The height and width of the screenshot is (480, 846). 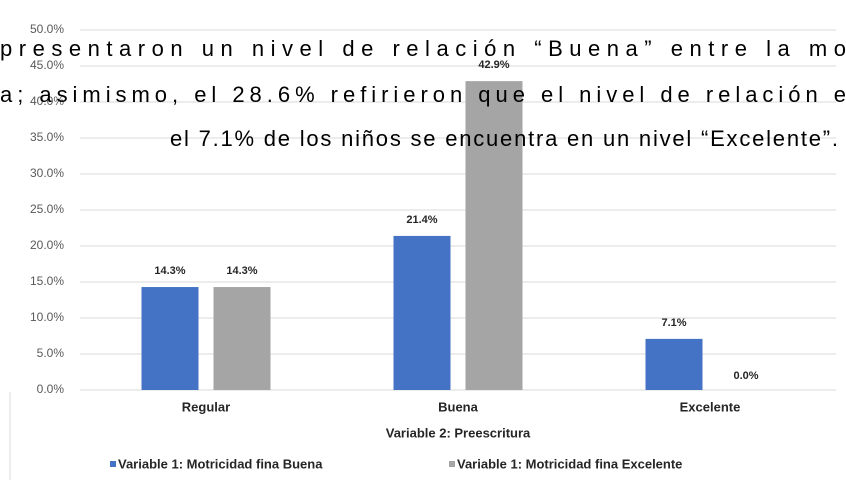 What do you see at coordinates (51, 389) in the screenshot?
I see `y-tick-label: 0.0%` at bounding box center [51, 389].